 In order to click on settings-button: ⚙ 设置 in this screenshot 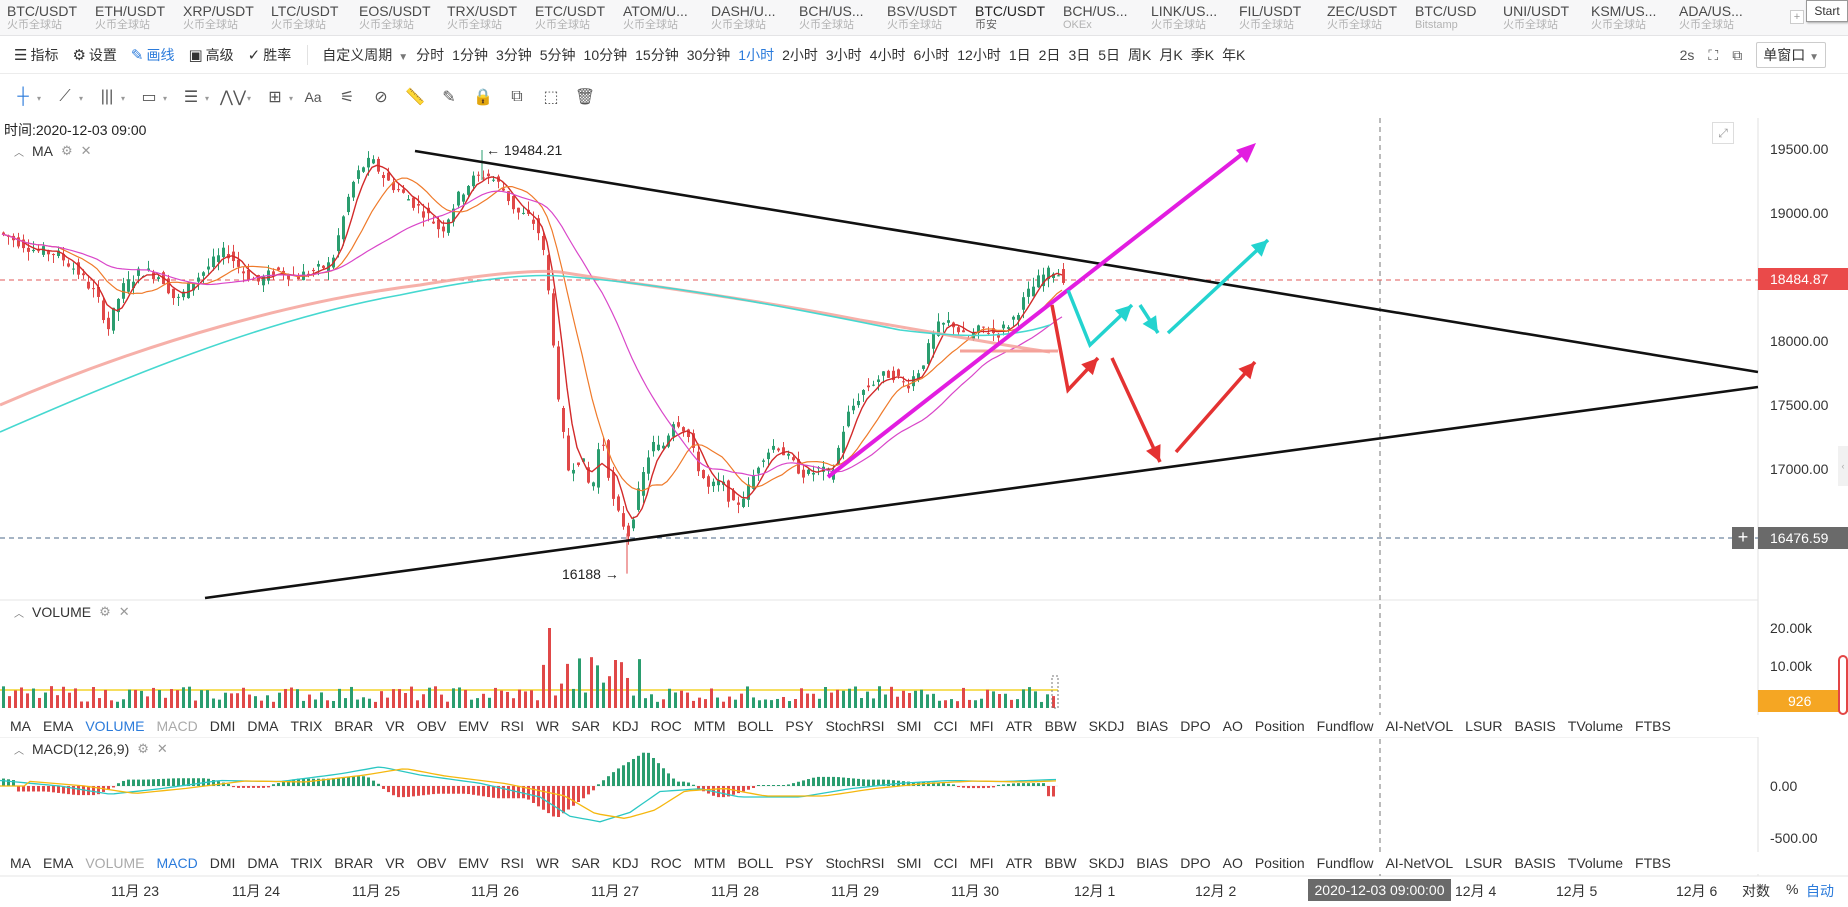, I will do `click(94, 55)`.